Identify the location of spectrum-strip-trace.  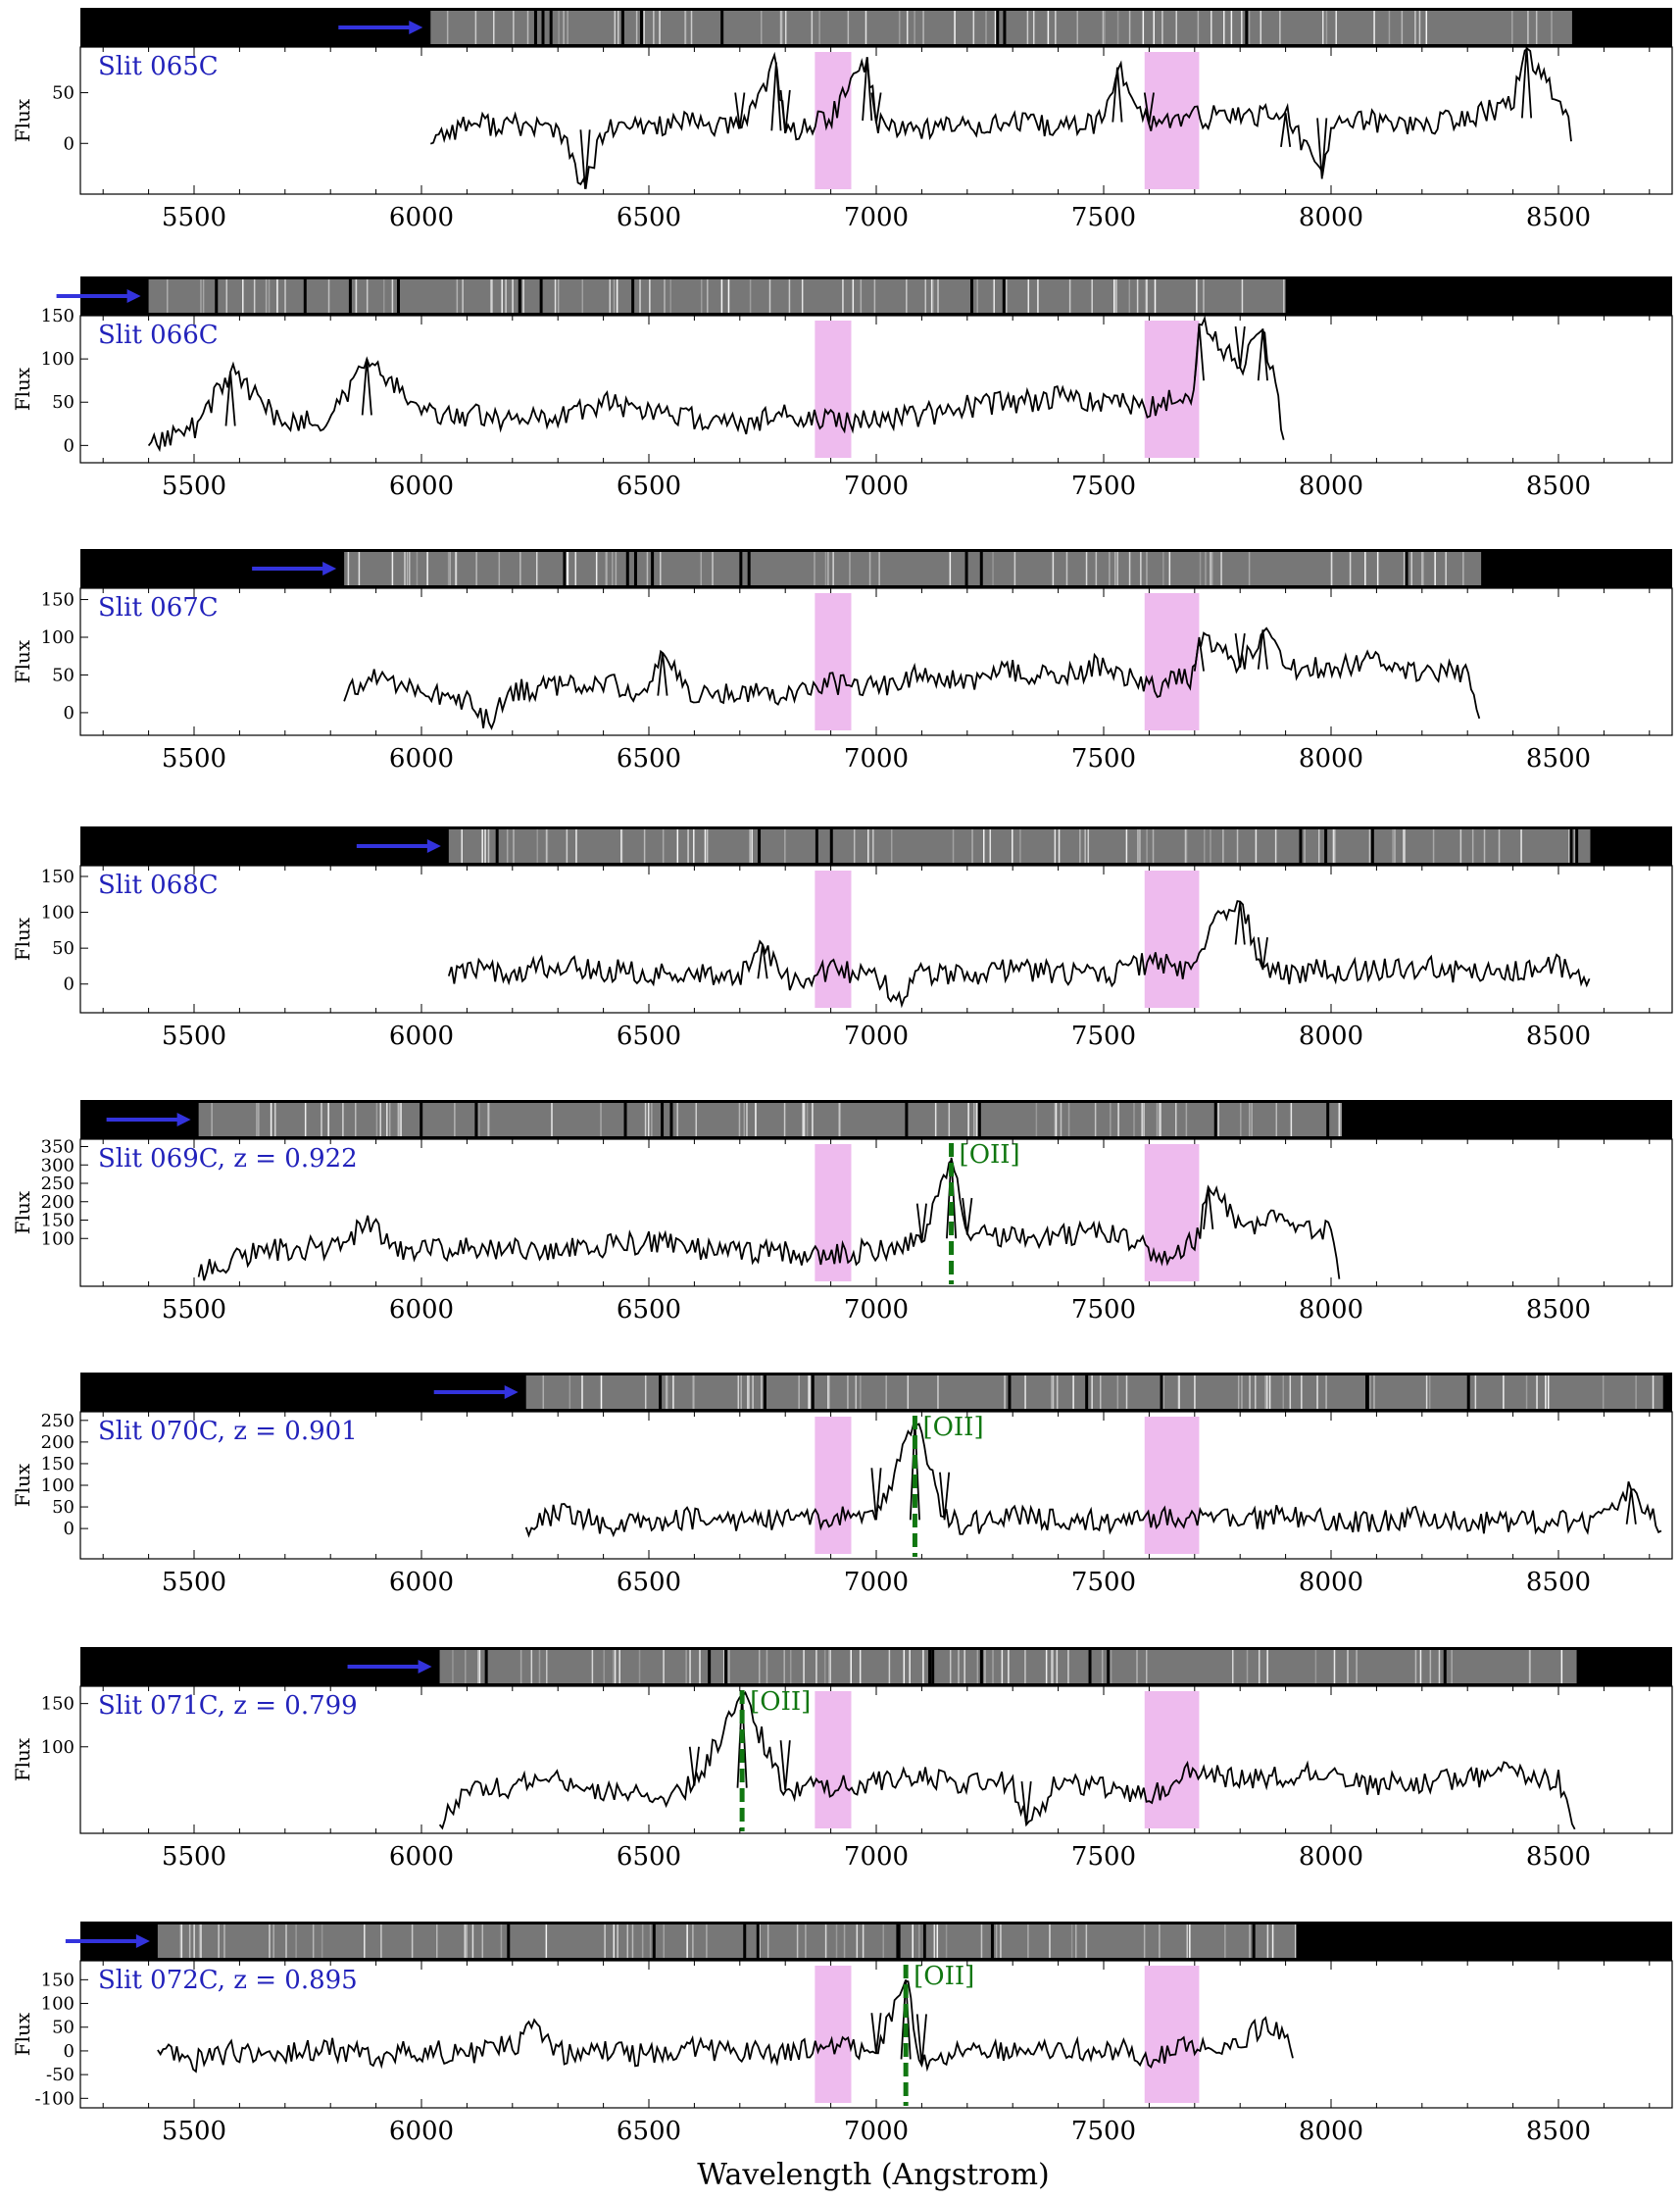
(1001, 27).